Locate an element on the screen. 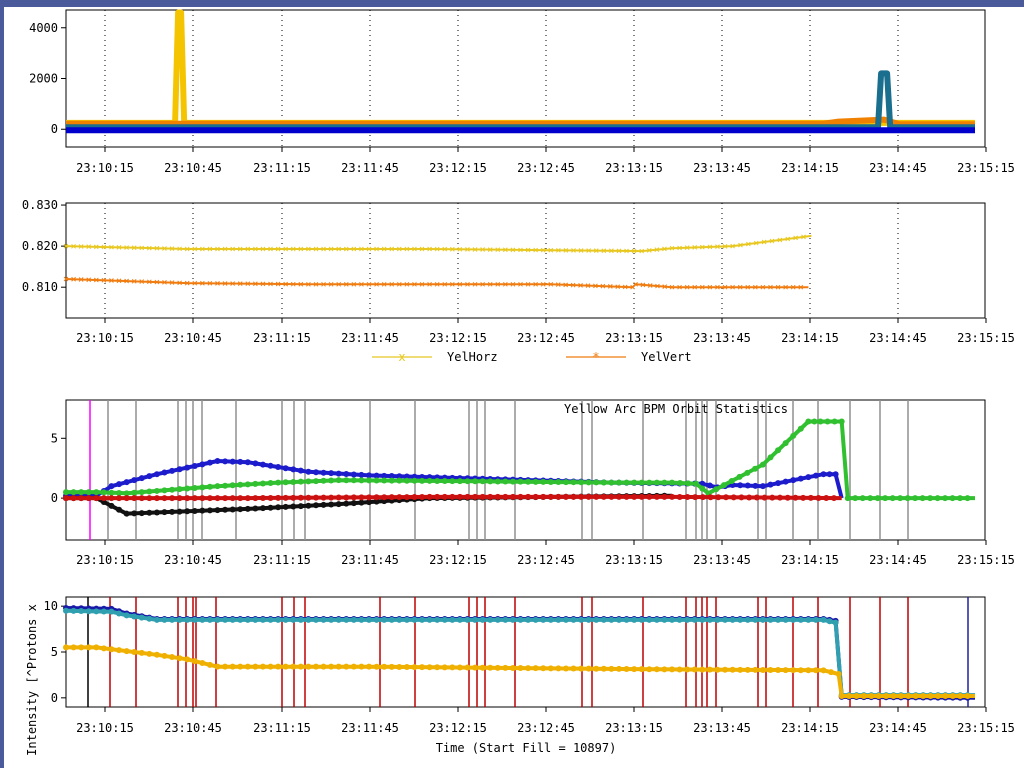 This screenshot has height=768, width=1024. x-tick-label: 23:11:45 is located at coordinates (370, 338).